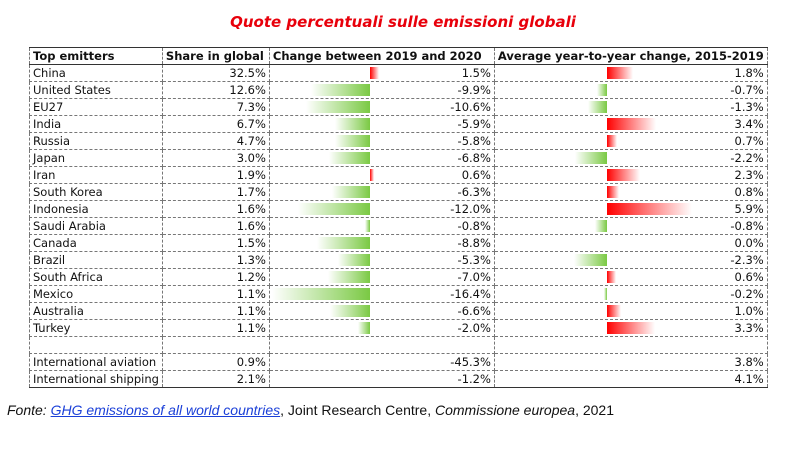 The height and width of the screenshot is (451, 806). I want to click on table-row: Australia 1.1% -6.6% 1.0%, so click(398, 311).